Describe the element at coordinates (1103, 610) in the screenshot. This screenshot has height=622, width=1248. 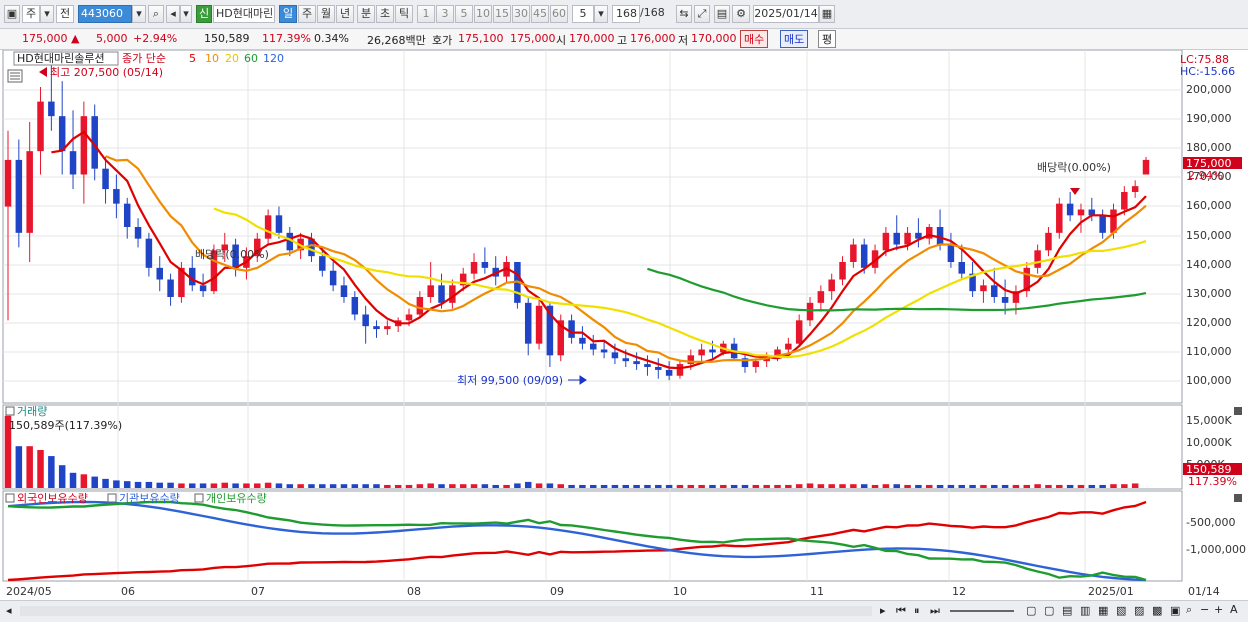
I see `tool-icon: ▦` at that location.